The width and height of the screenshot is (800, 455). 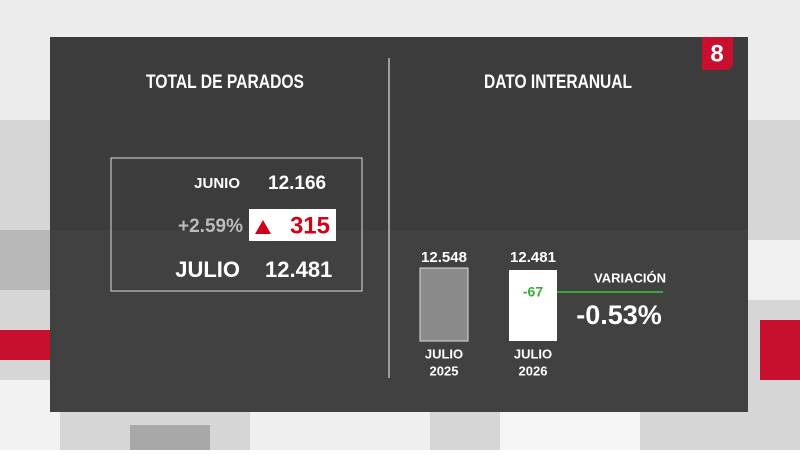 What do you see at coordinates (297, 183) in the screenshot?
I see `value: 12.166` at bounding box center [297, 183].